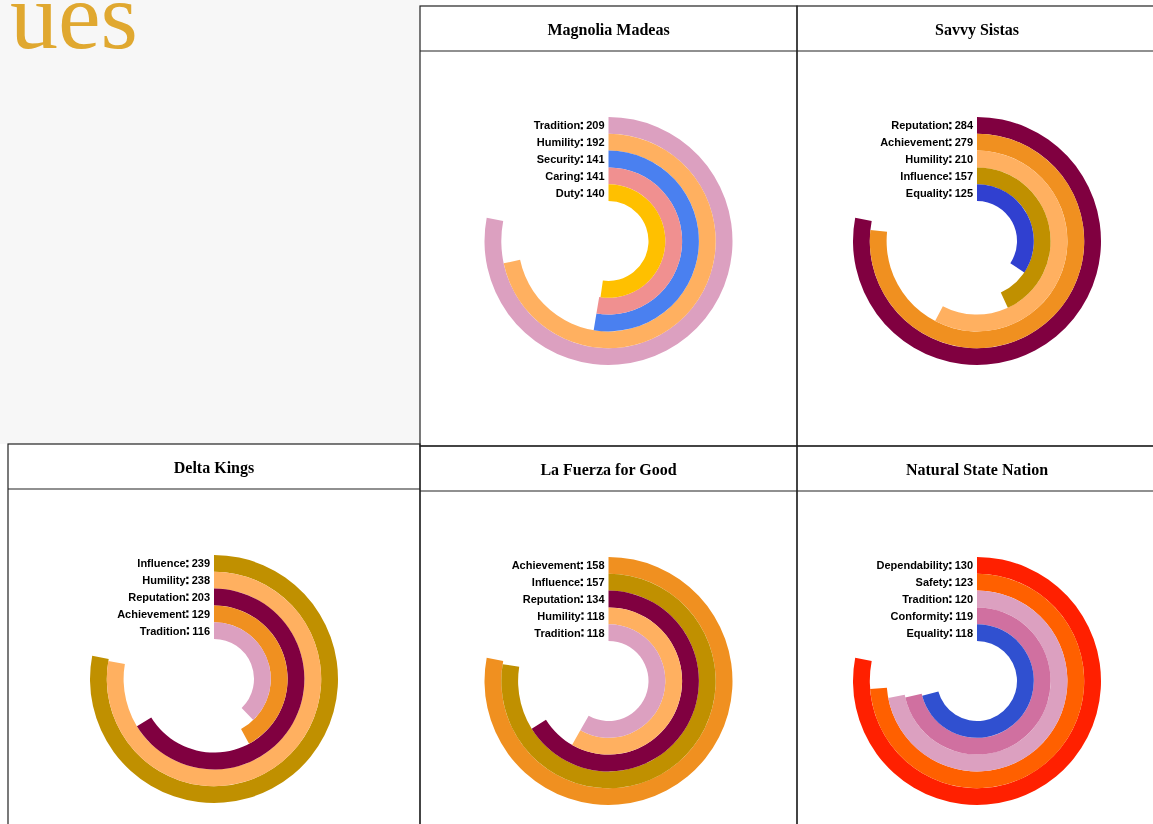  I want to click on category-label: Safety, so click(932, 582).